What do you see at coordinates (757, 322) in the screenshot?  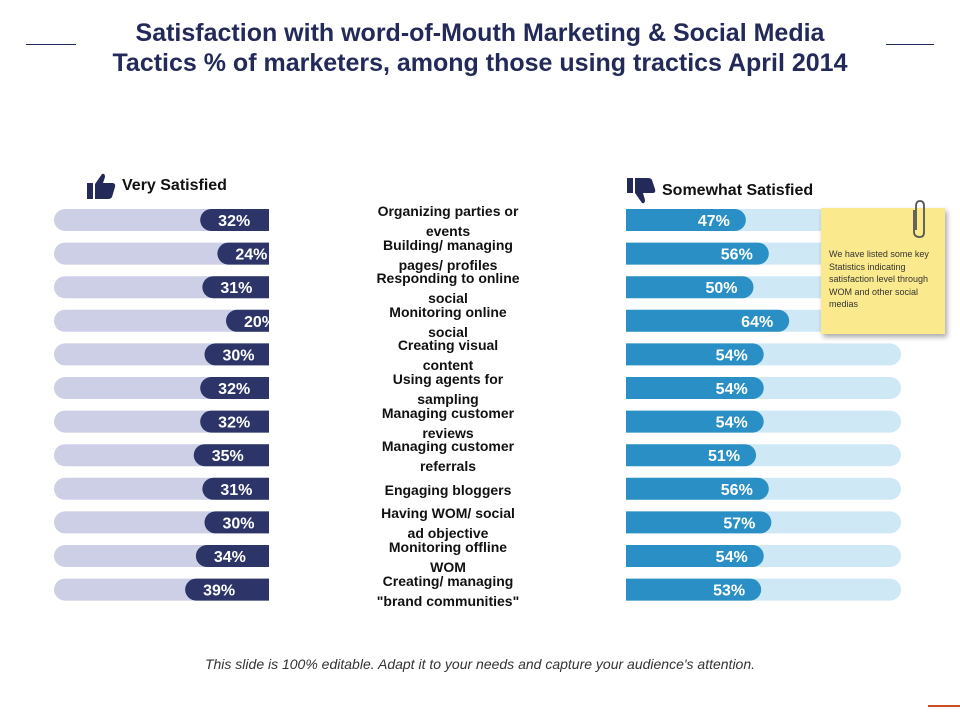 I see `value-label-somewhat-satisfied: 64%` at bounding box center [757, 322].